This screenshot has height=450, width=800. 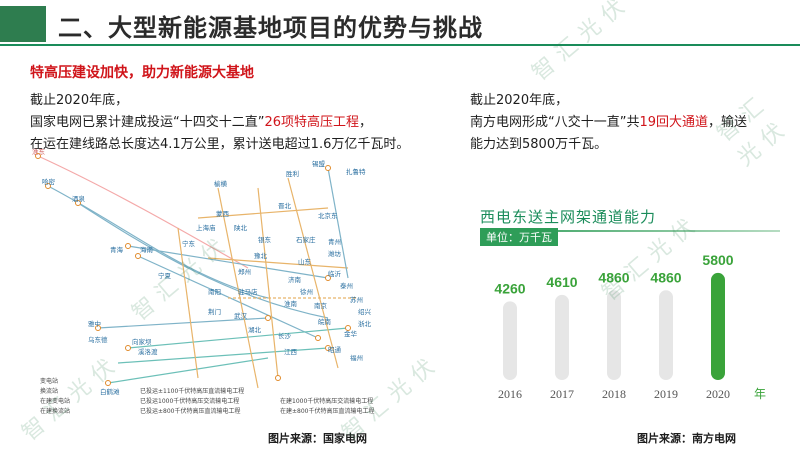 What do you see at coordinates (614, 394) in the screenshot?
I see `x-tick-2018: 2018` at bounding box center [614, 394].